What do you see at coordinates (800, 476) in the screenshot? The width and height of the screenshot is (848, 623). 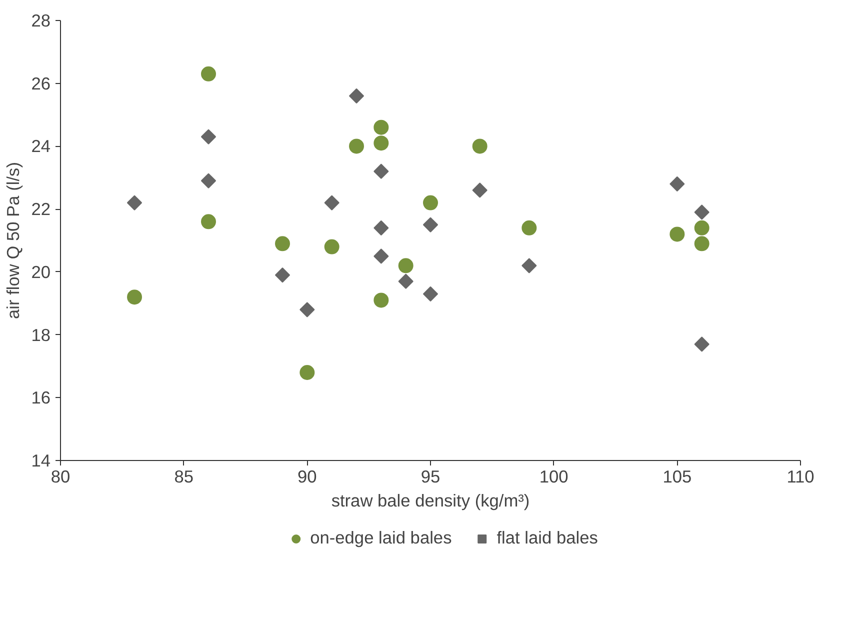 I see `x-tick-label: 110` at bounding box center [800, 476].